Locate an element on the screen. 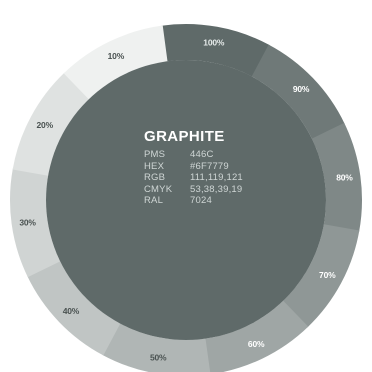  spec-row-hex: HEX #6F7779 is located at coordinates (193, 167).